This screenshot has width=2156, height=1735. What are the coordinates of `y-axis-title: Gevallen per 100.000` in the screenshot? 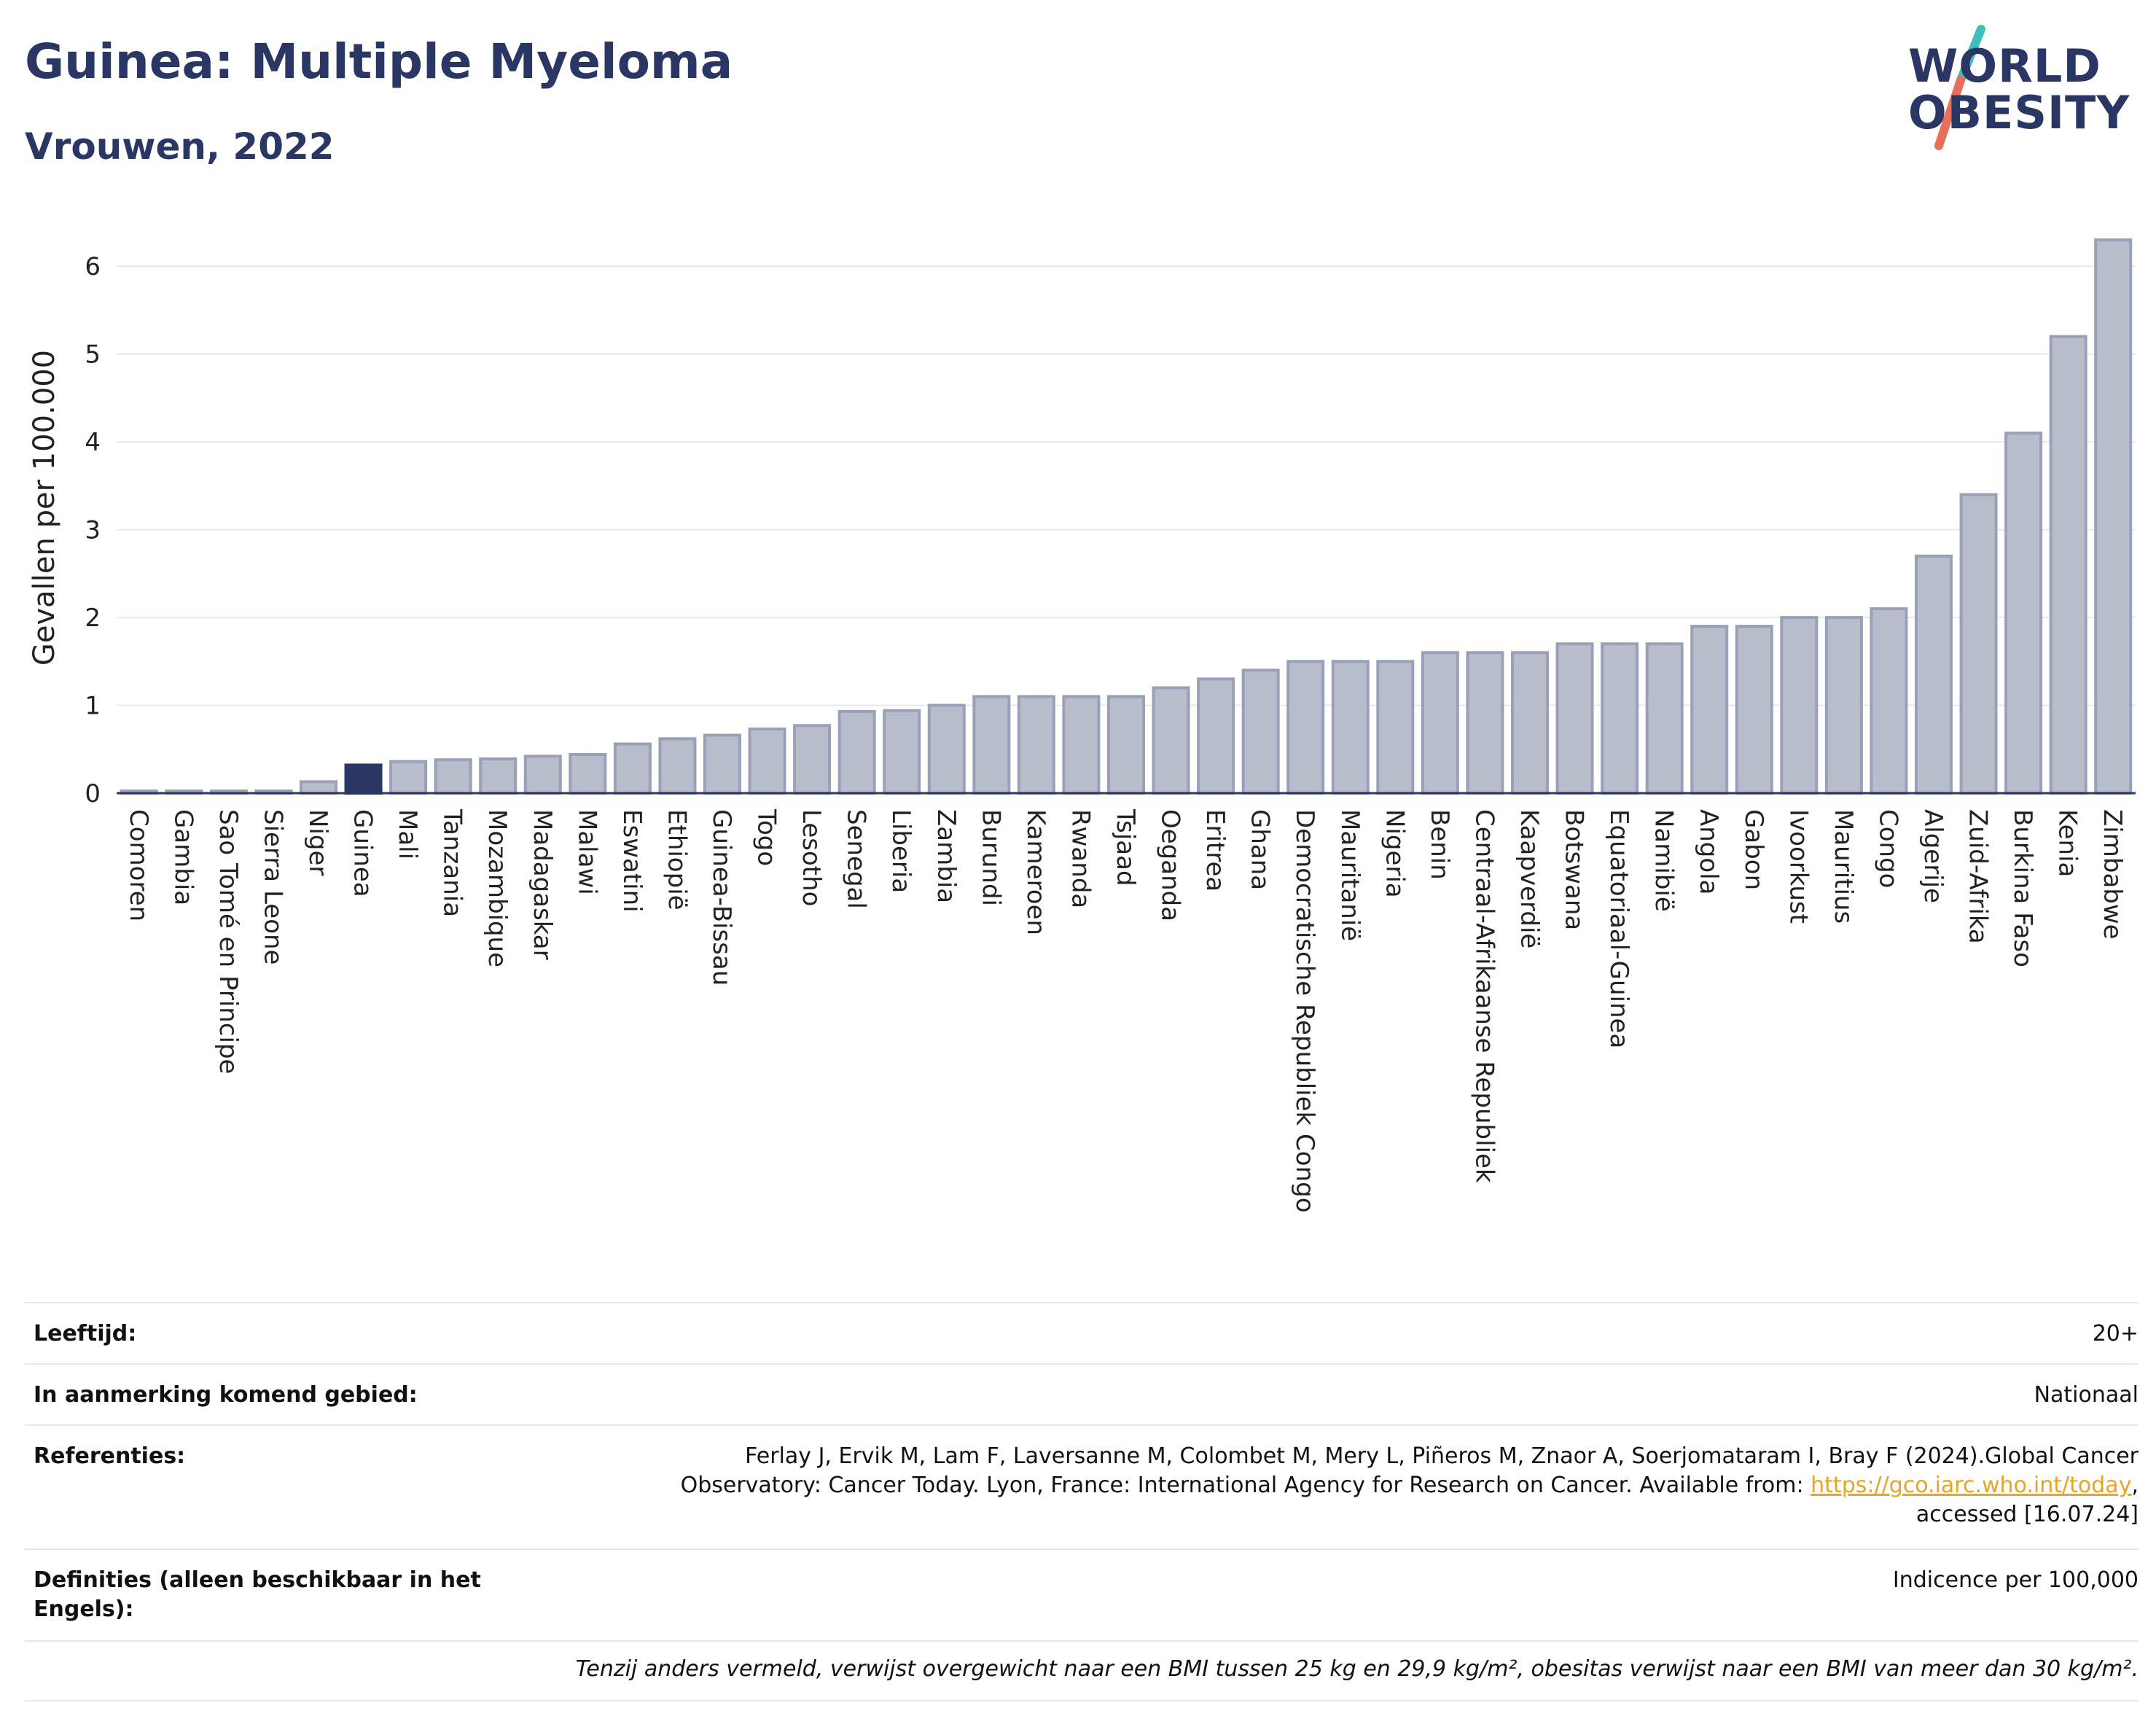 It's located at (45, 508).